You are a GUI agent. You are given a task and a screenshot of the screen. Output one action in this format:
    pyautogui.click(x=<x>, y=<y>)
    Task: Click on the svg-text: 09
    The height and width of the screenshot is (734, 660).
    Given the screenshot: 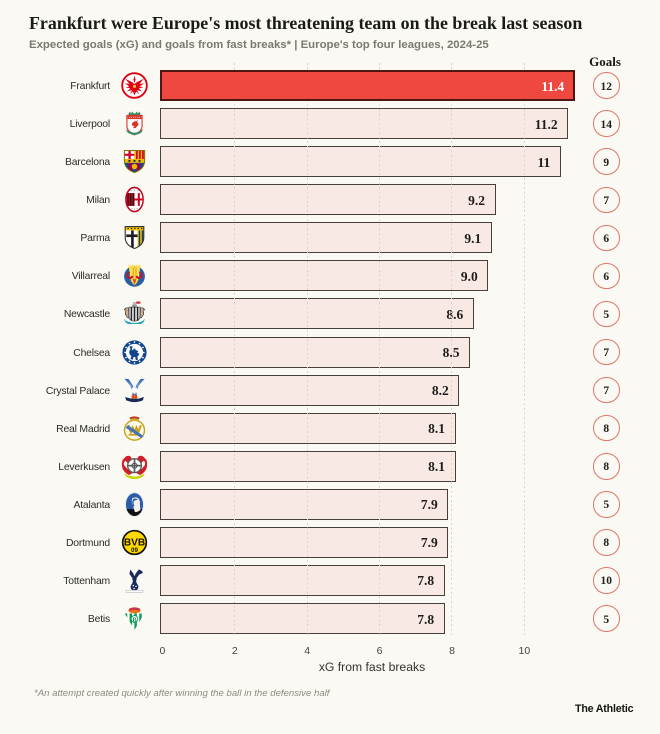 What is the action you would take?
    pyautogui.click(x=135, y=550)
    